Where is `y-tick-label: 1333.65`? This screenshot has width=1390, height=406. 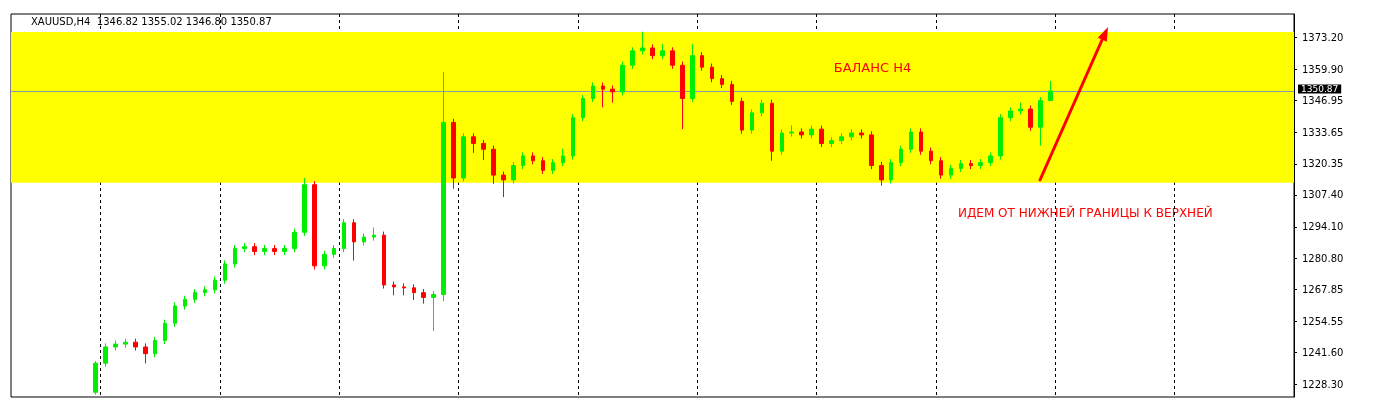 y-tick-label: 1333.65 is located at coordinates (1323, 132).